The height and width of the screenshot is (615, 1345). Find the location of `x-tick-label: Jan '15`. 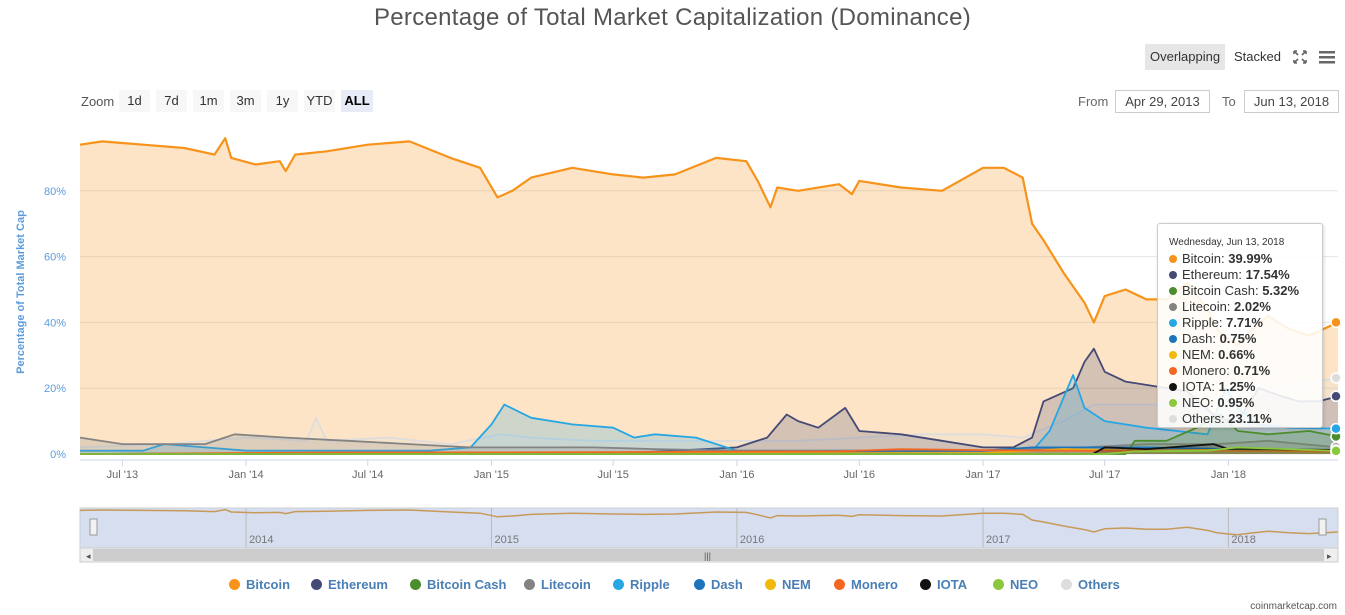

x-tick-label: Jan '15 is located at coordinates (491, 475).